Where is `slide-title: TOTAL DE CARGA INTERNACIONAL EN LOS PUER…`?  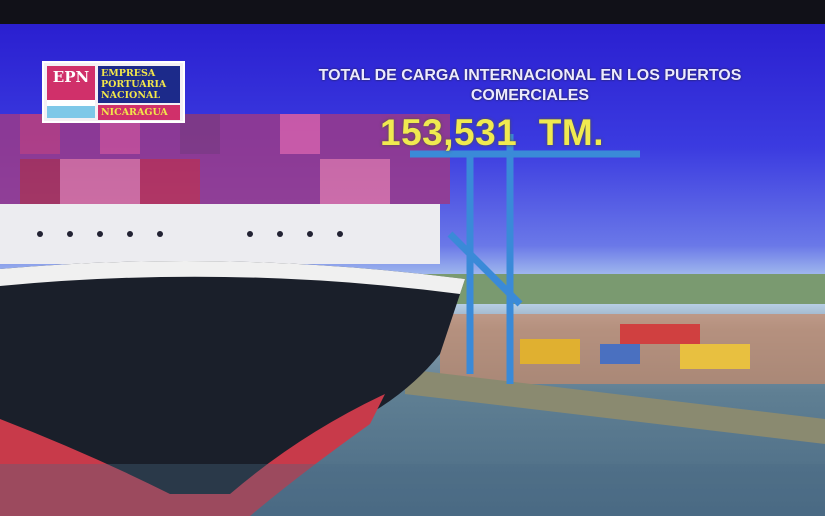 slide-title: TOTAL DE CARGA INTERNACIONAL EN LOS PUER… is located at coordinates (530, 85).